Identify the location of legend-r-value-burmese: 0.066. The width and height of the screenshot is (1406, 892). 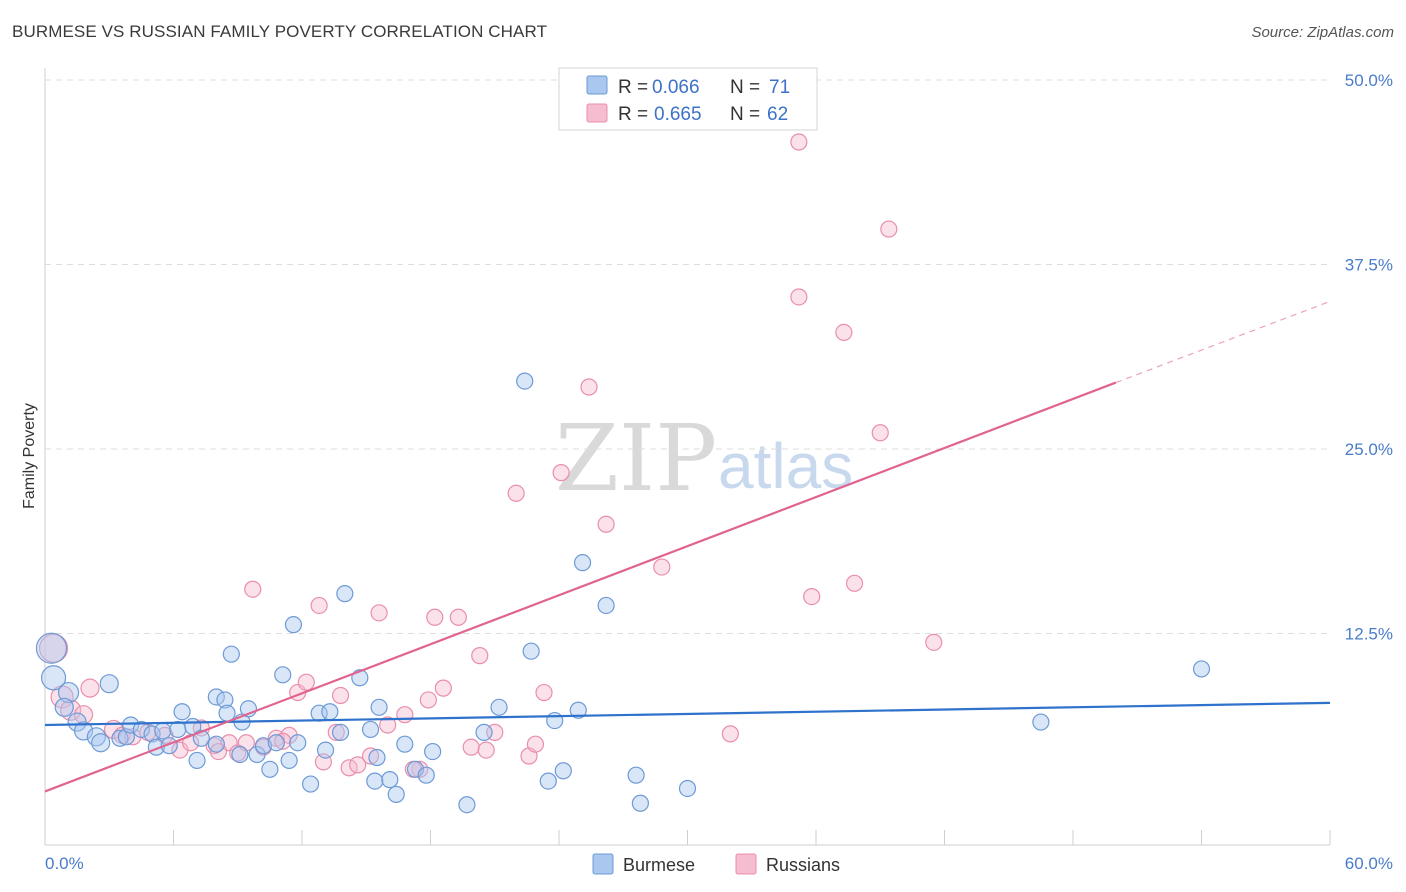
(676, 87).